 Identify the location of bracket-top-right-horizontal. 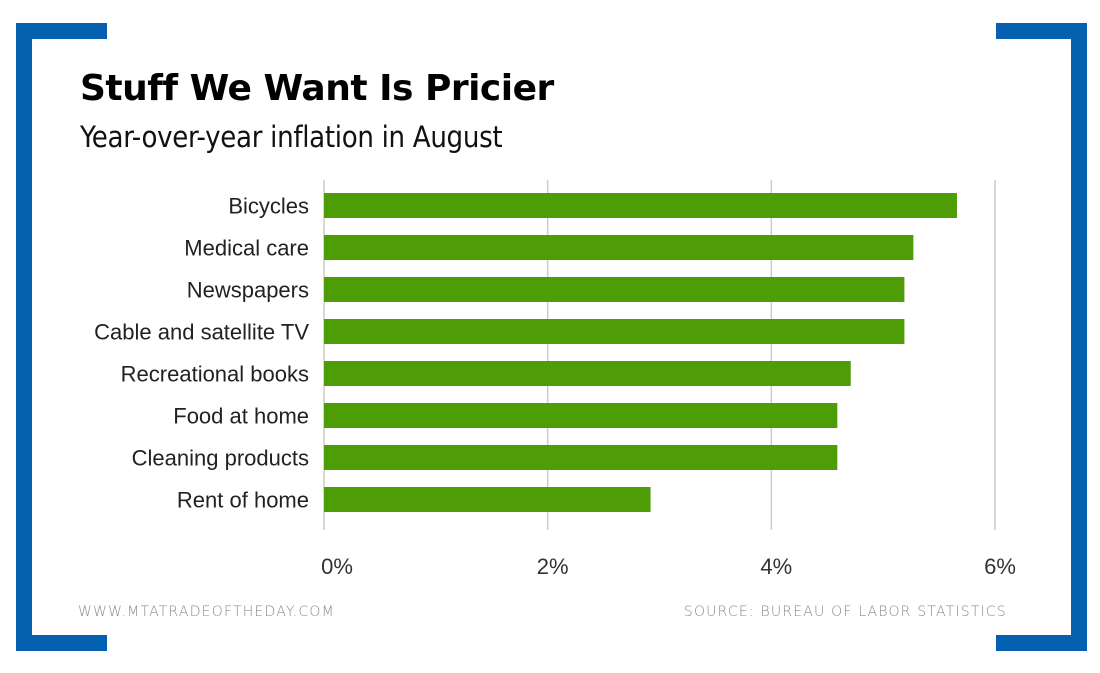
(1041, 31).